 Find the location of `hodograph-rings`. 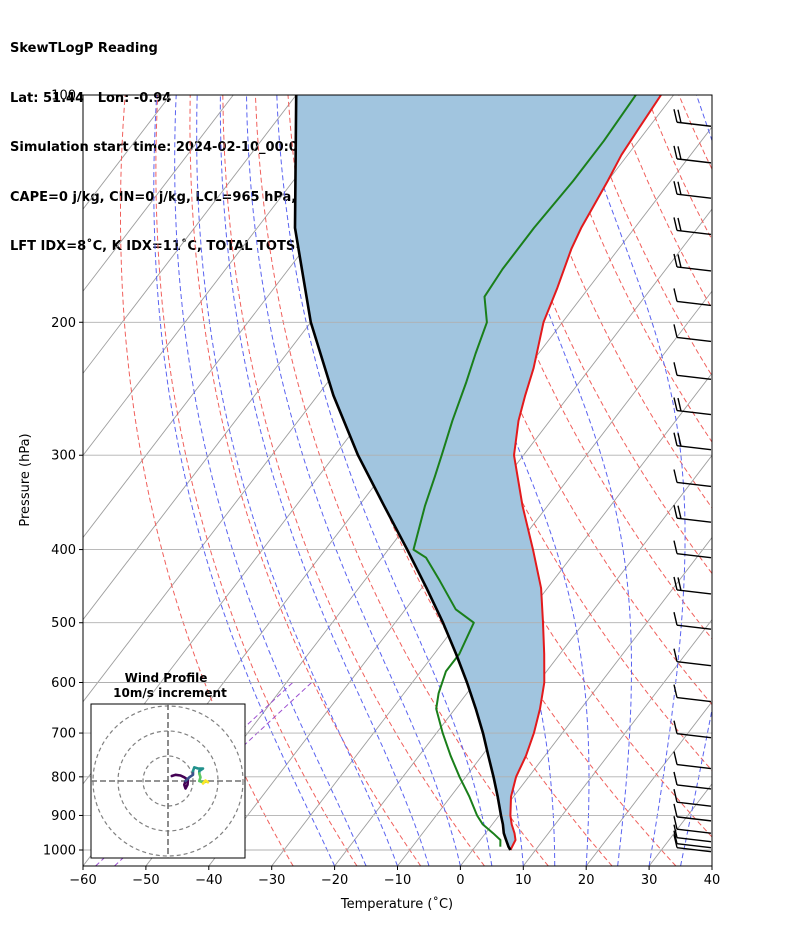

hodograph-rings is located at coordinates (168, 781).